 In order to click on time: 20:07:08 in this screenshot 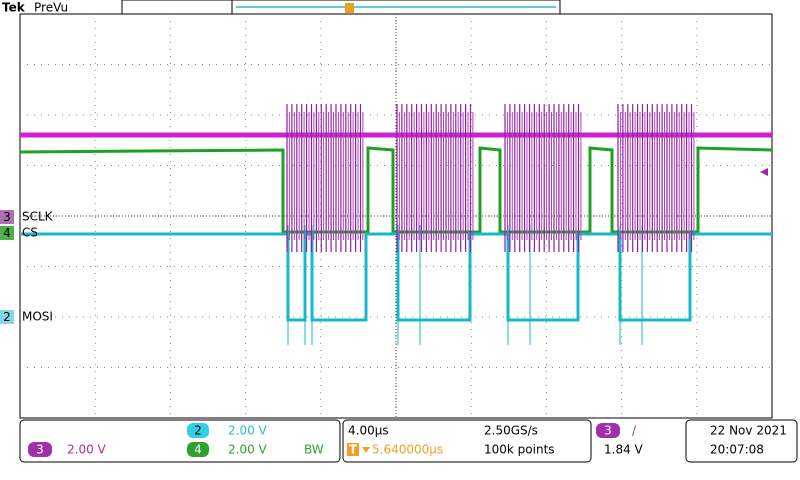, I will do `click(737, 450)`.